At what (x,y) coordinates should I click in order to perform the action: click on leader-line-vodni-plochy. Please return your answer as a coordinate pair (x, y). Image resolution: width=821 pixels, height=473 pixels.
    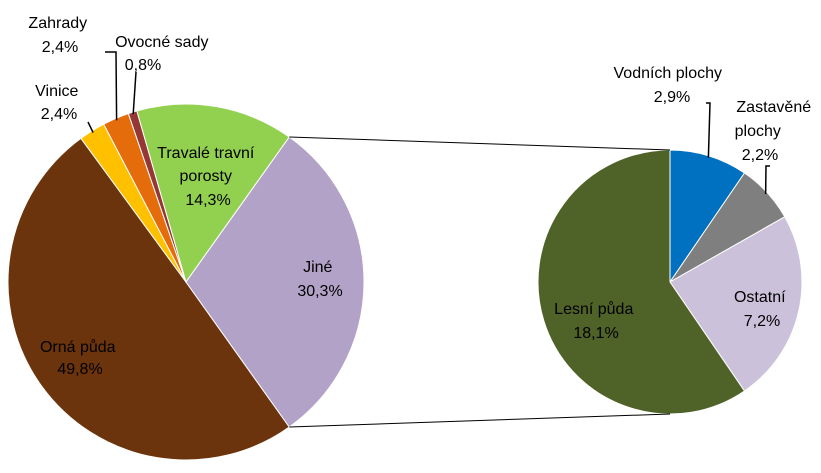
    Looking at the image, I should click on (708, 130).